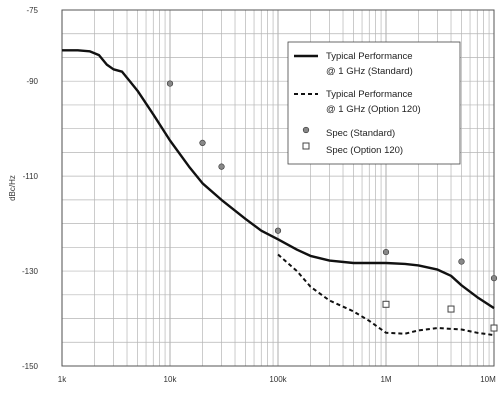 Image resolution: width=498 pixels, height=409 pixels. Describe the element at coordinates (360, 133) in the screenshot. I see `legend-label: Spec (Standard)` at that location.